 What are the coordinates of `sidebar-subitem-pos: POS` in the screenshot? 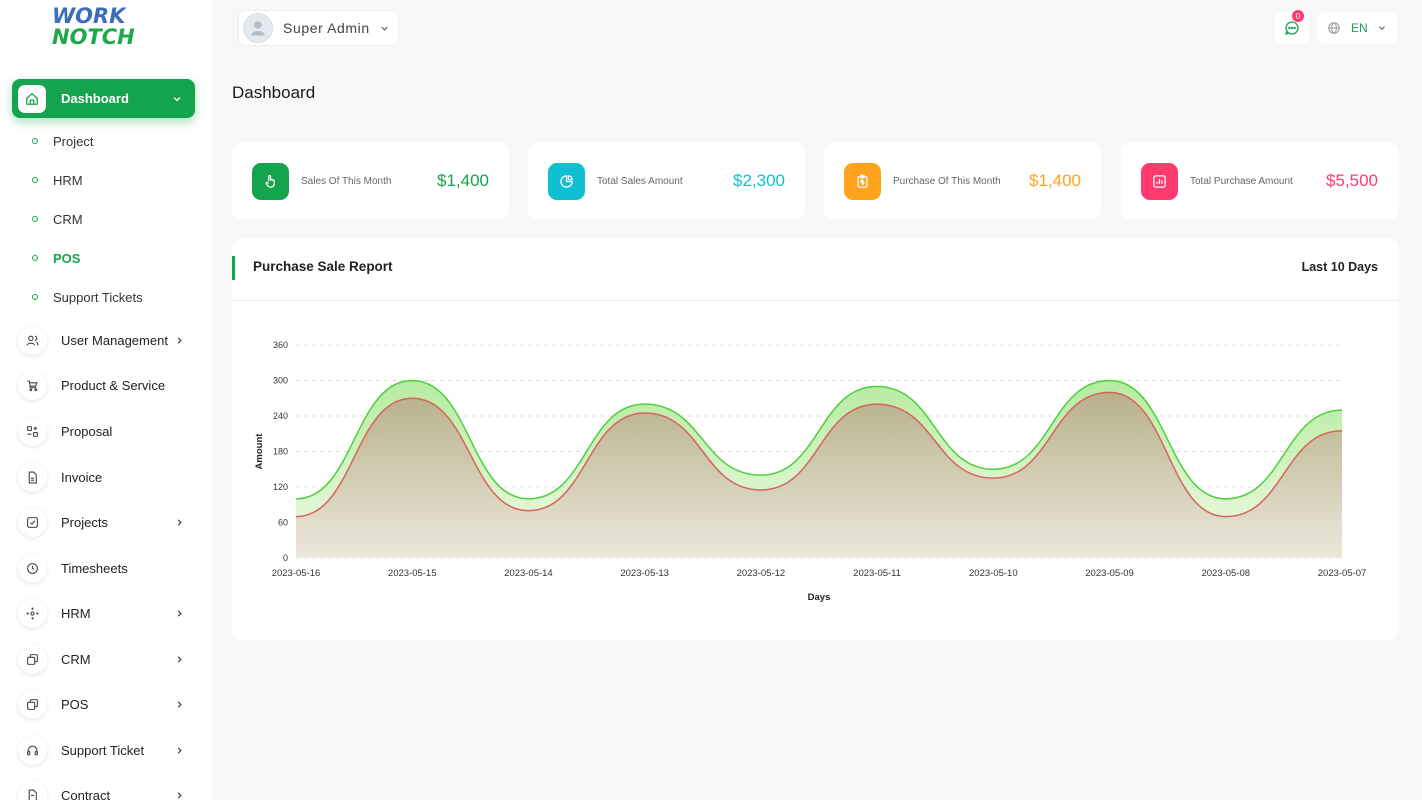 It's located at (56, 258).